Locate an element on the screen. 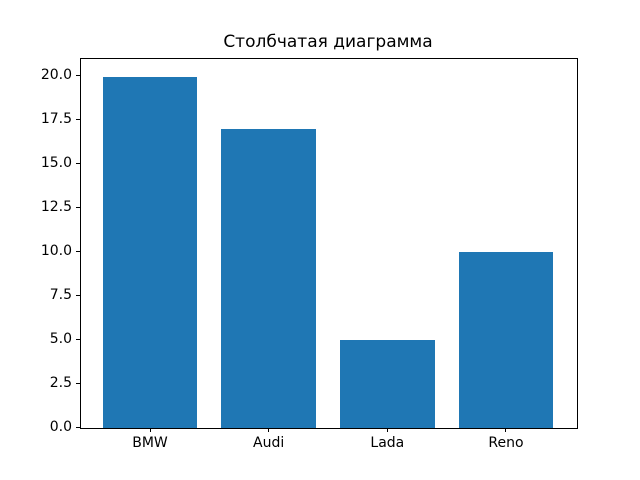  bar-lada is located at coordinates (387, 384).